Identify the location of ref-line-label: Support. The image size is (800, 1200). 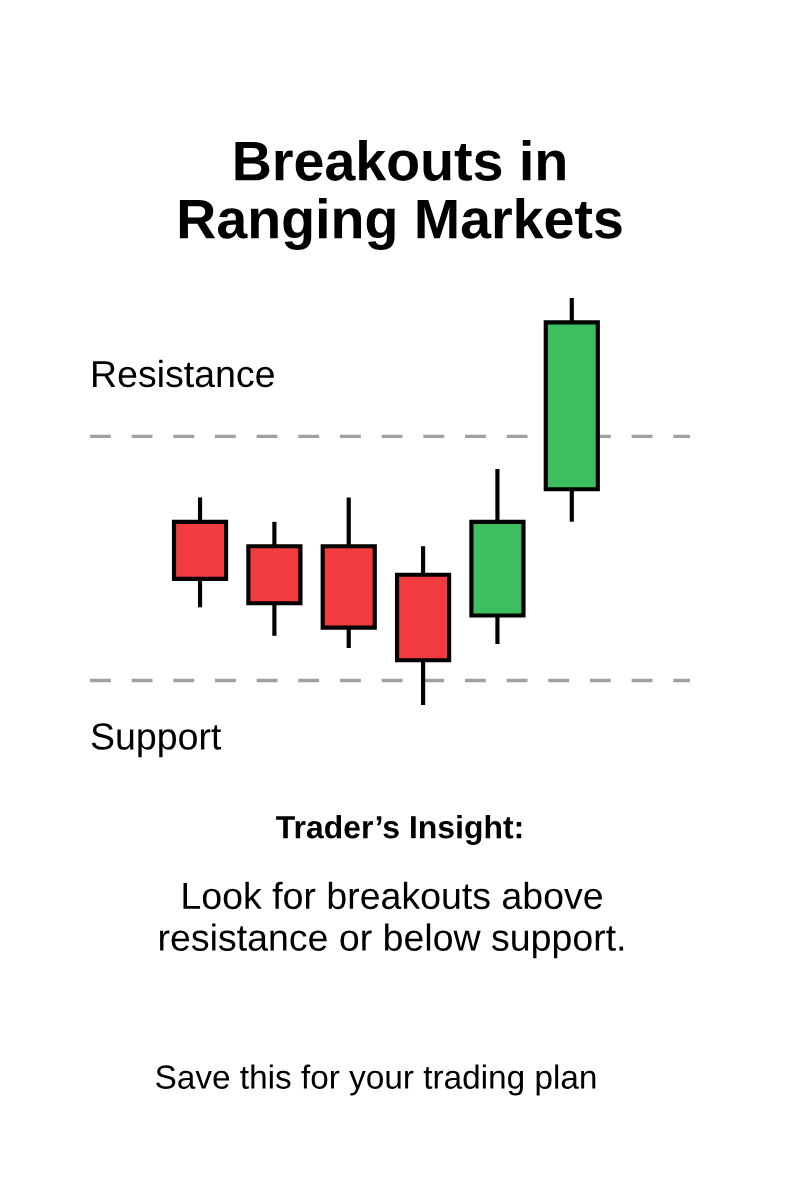
(156, 740).